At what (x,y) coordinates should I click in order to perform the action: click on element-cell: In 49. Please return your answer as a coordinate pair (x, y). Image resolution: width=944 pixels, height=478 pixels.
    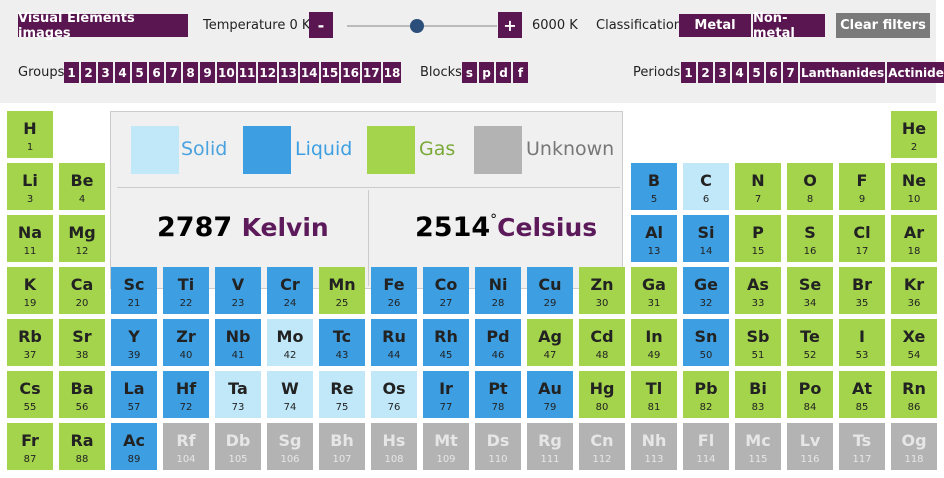
    Looking at the image, I should click on (654, 342).